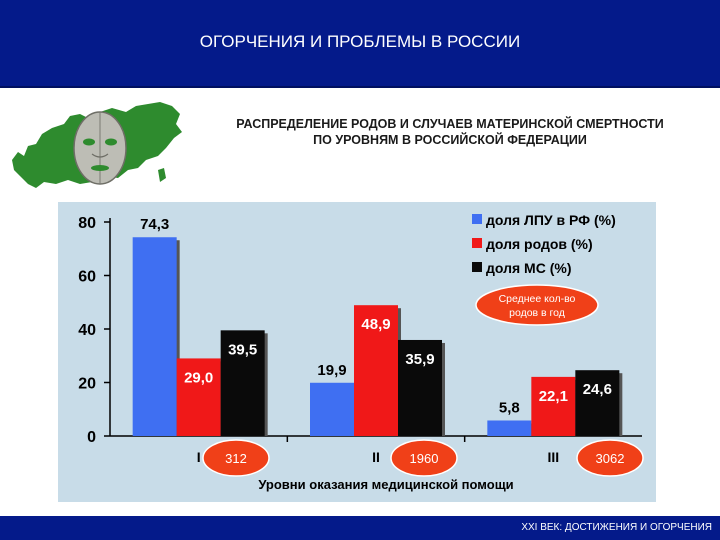 This screenshot has height=540, width=720. What do you see at coordinates (162, 175) in the screenshot?
I see `map-island` at bounding box center [162, 175].